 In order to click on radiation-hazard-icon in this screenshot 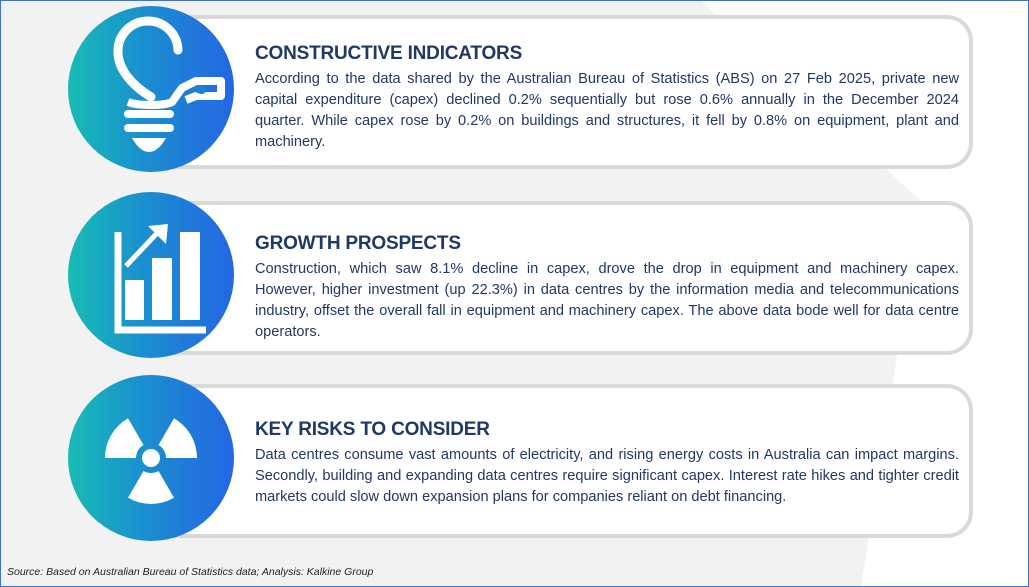, I will do `click(151, 458)`.